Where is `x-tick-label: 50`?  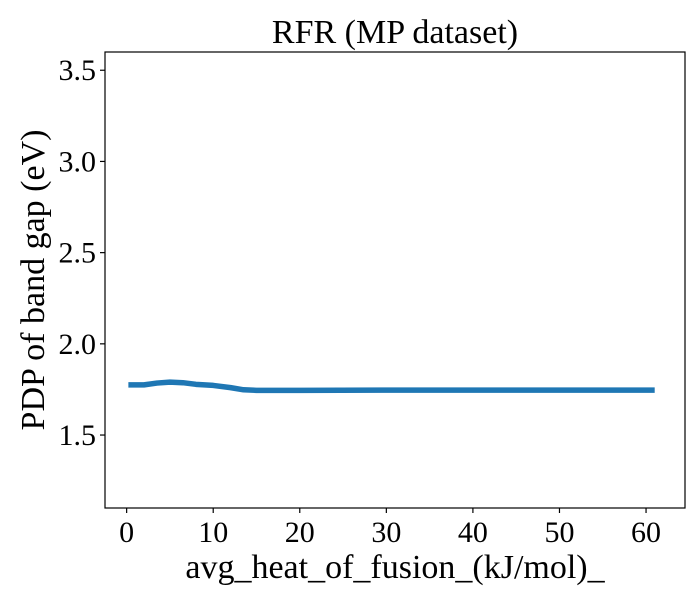 x-tick-label: 50 is located at coordinates (559, 532).